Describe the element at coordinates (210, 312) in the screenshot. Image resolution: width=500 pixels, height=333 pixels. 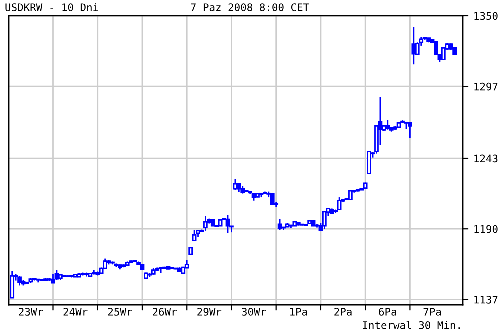
I see `x-tick-label: 29Wr` at that location.